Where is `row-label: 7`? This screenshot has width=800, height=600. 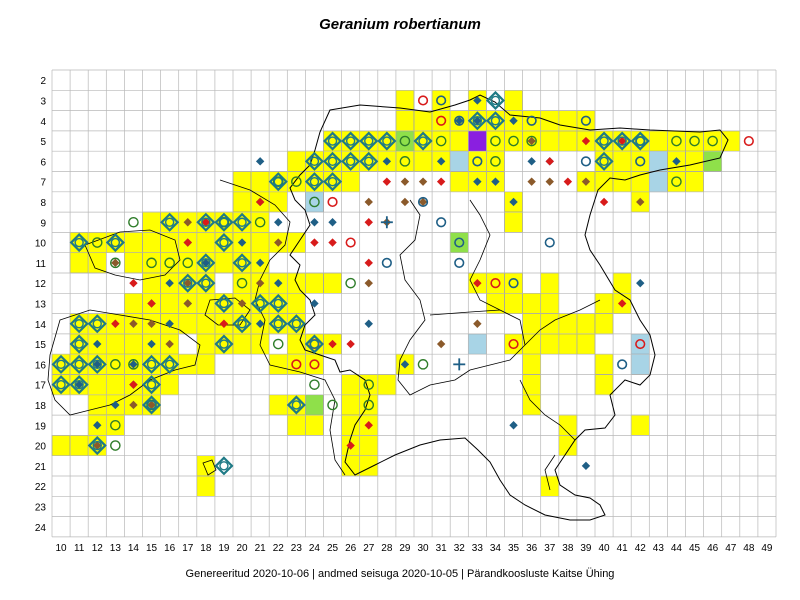
row-label: 7 is located at coordinates (43, 183).